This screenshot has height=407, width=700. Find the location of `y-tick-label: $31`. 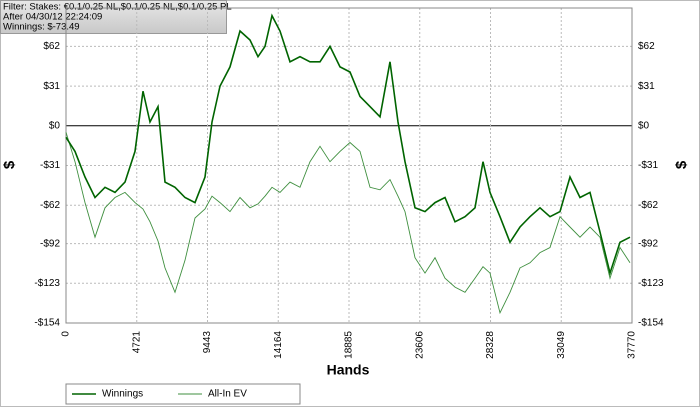

y-tick-label: $31 is located at coordinates (51, 86).